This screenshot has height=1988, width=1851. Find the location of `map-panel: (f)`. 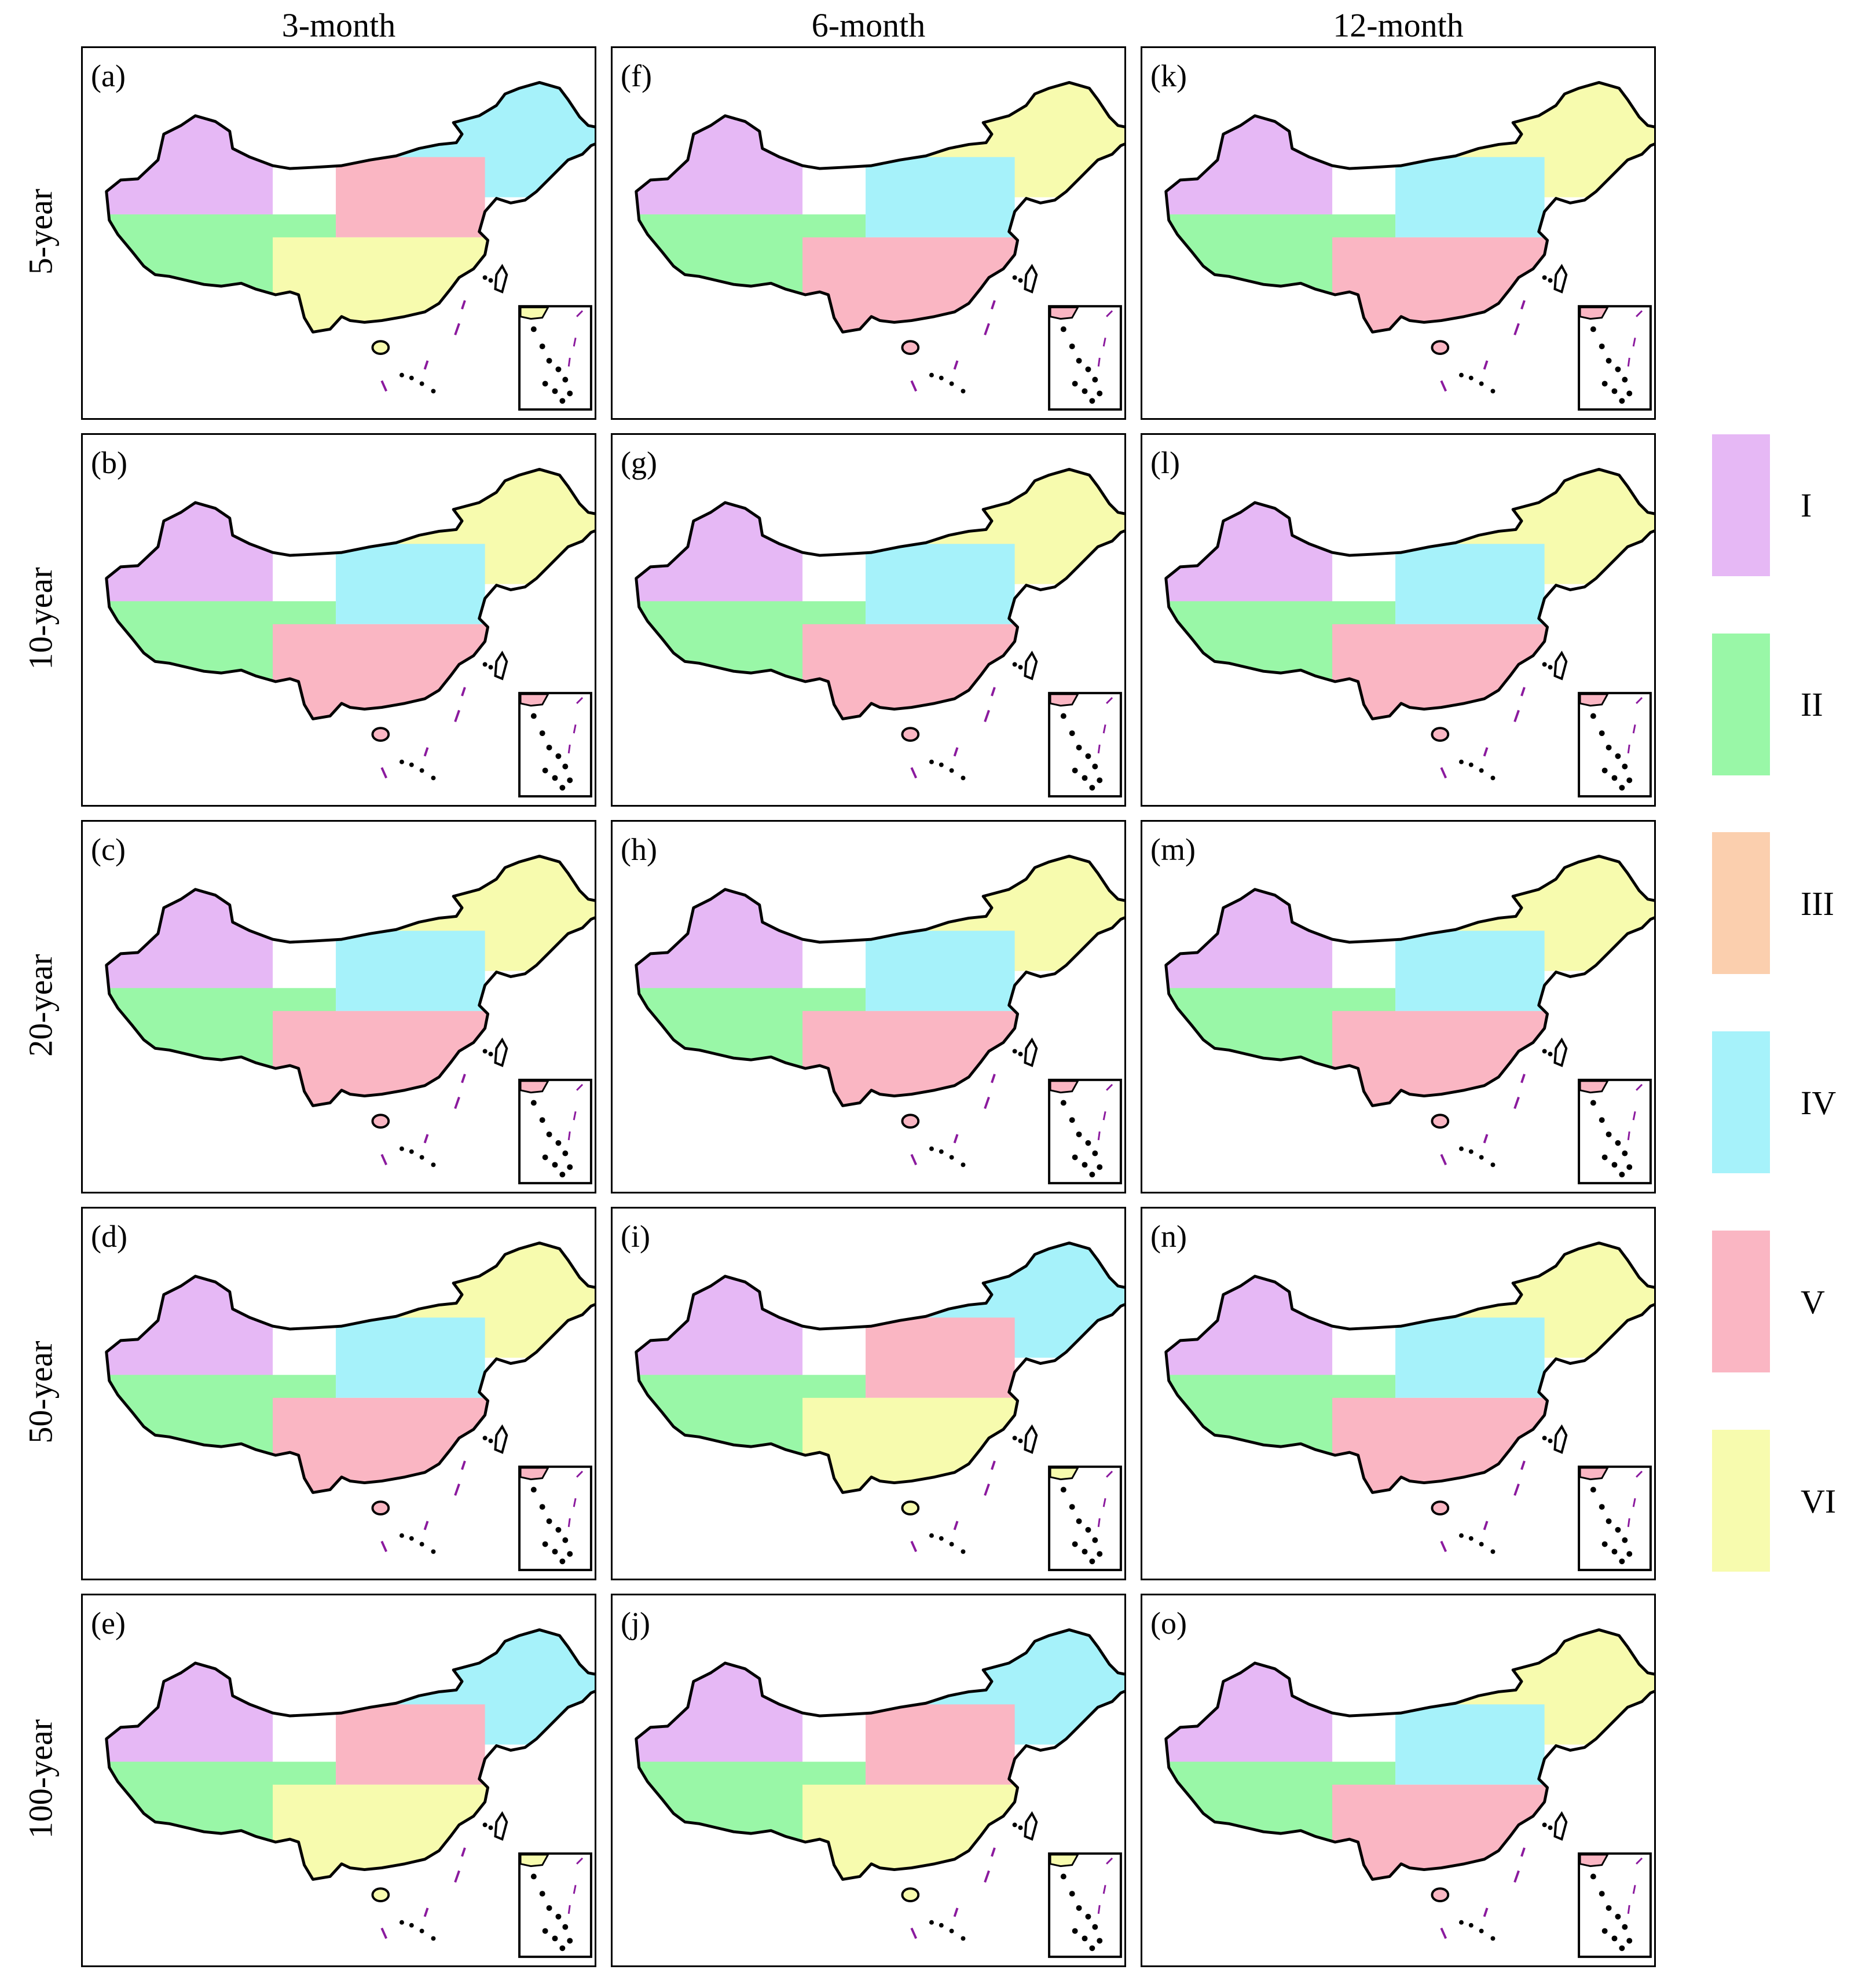

map-panel: (f) is located at coordinates (868, 233).